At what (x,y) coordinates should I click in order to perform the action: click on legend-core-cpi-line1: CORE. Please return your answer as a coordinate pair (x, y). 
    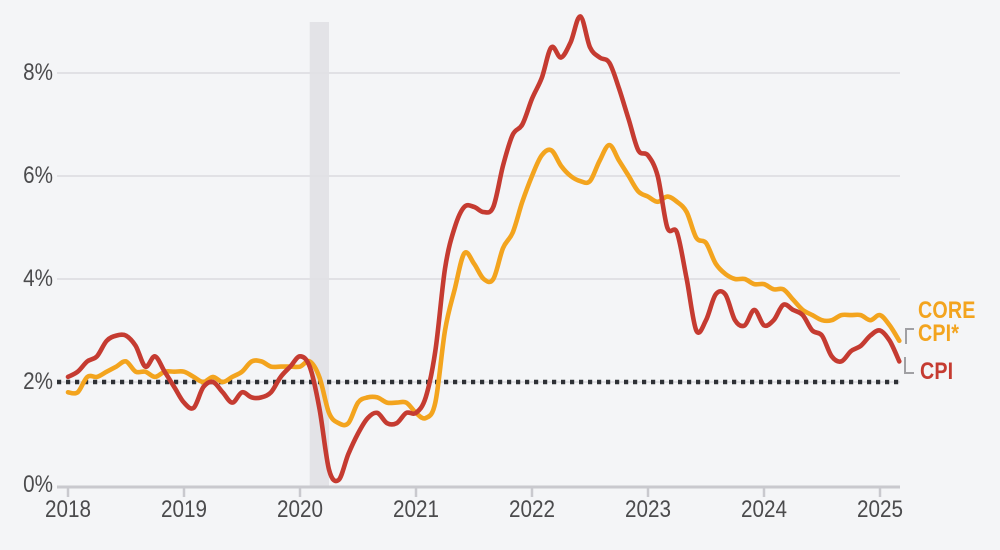
    Looking at the image, I should click on (947, 310).